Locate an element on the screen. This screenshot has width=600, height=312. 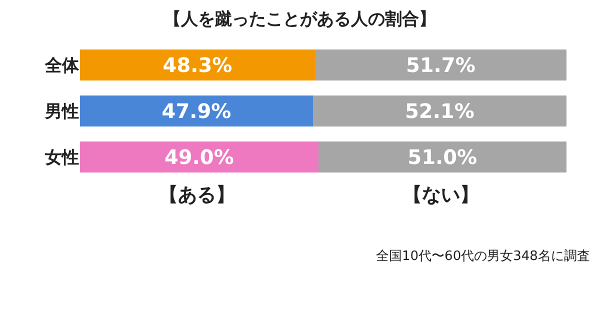
text: 全国10代〜60代の男女348名に調査 is located at coordinates (483, 256).